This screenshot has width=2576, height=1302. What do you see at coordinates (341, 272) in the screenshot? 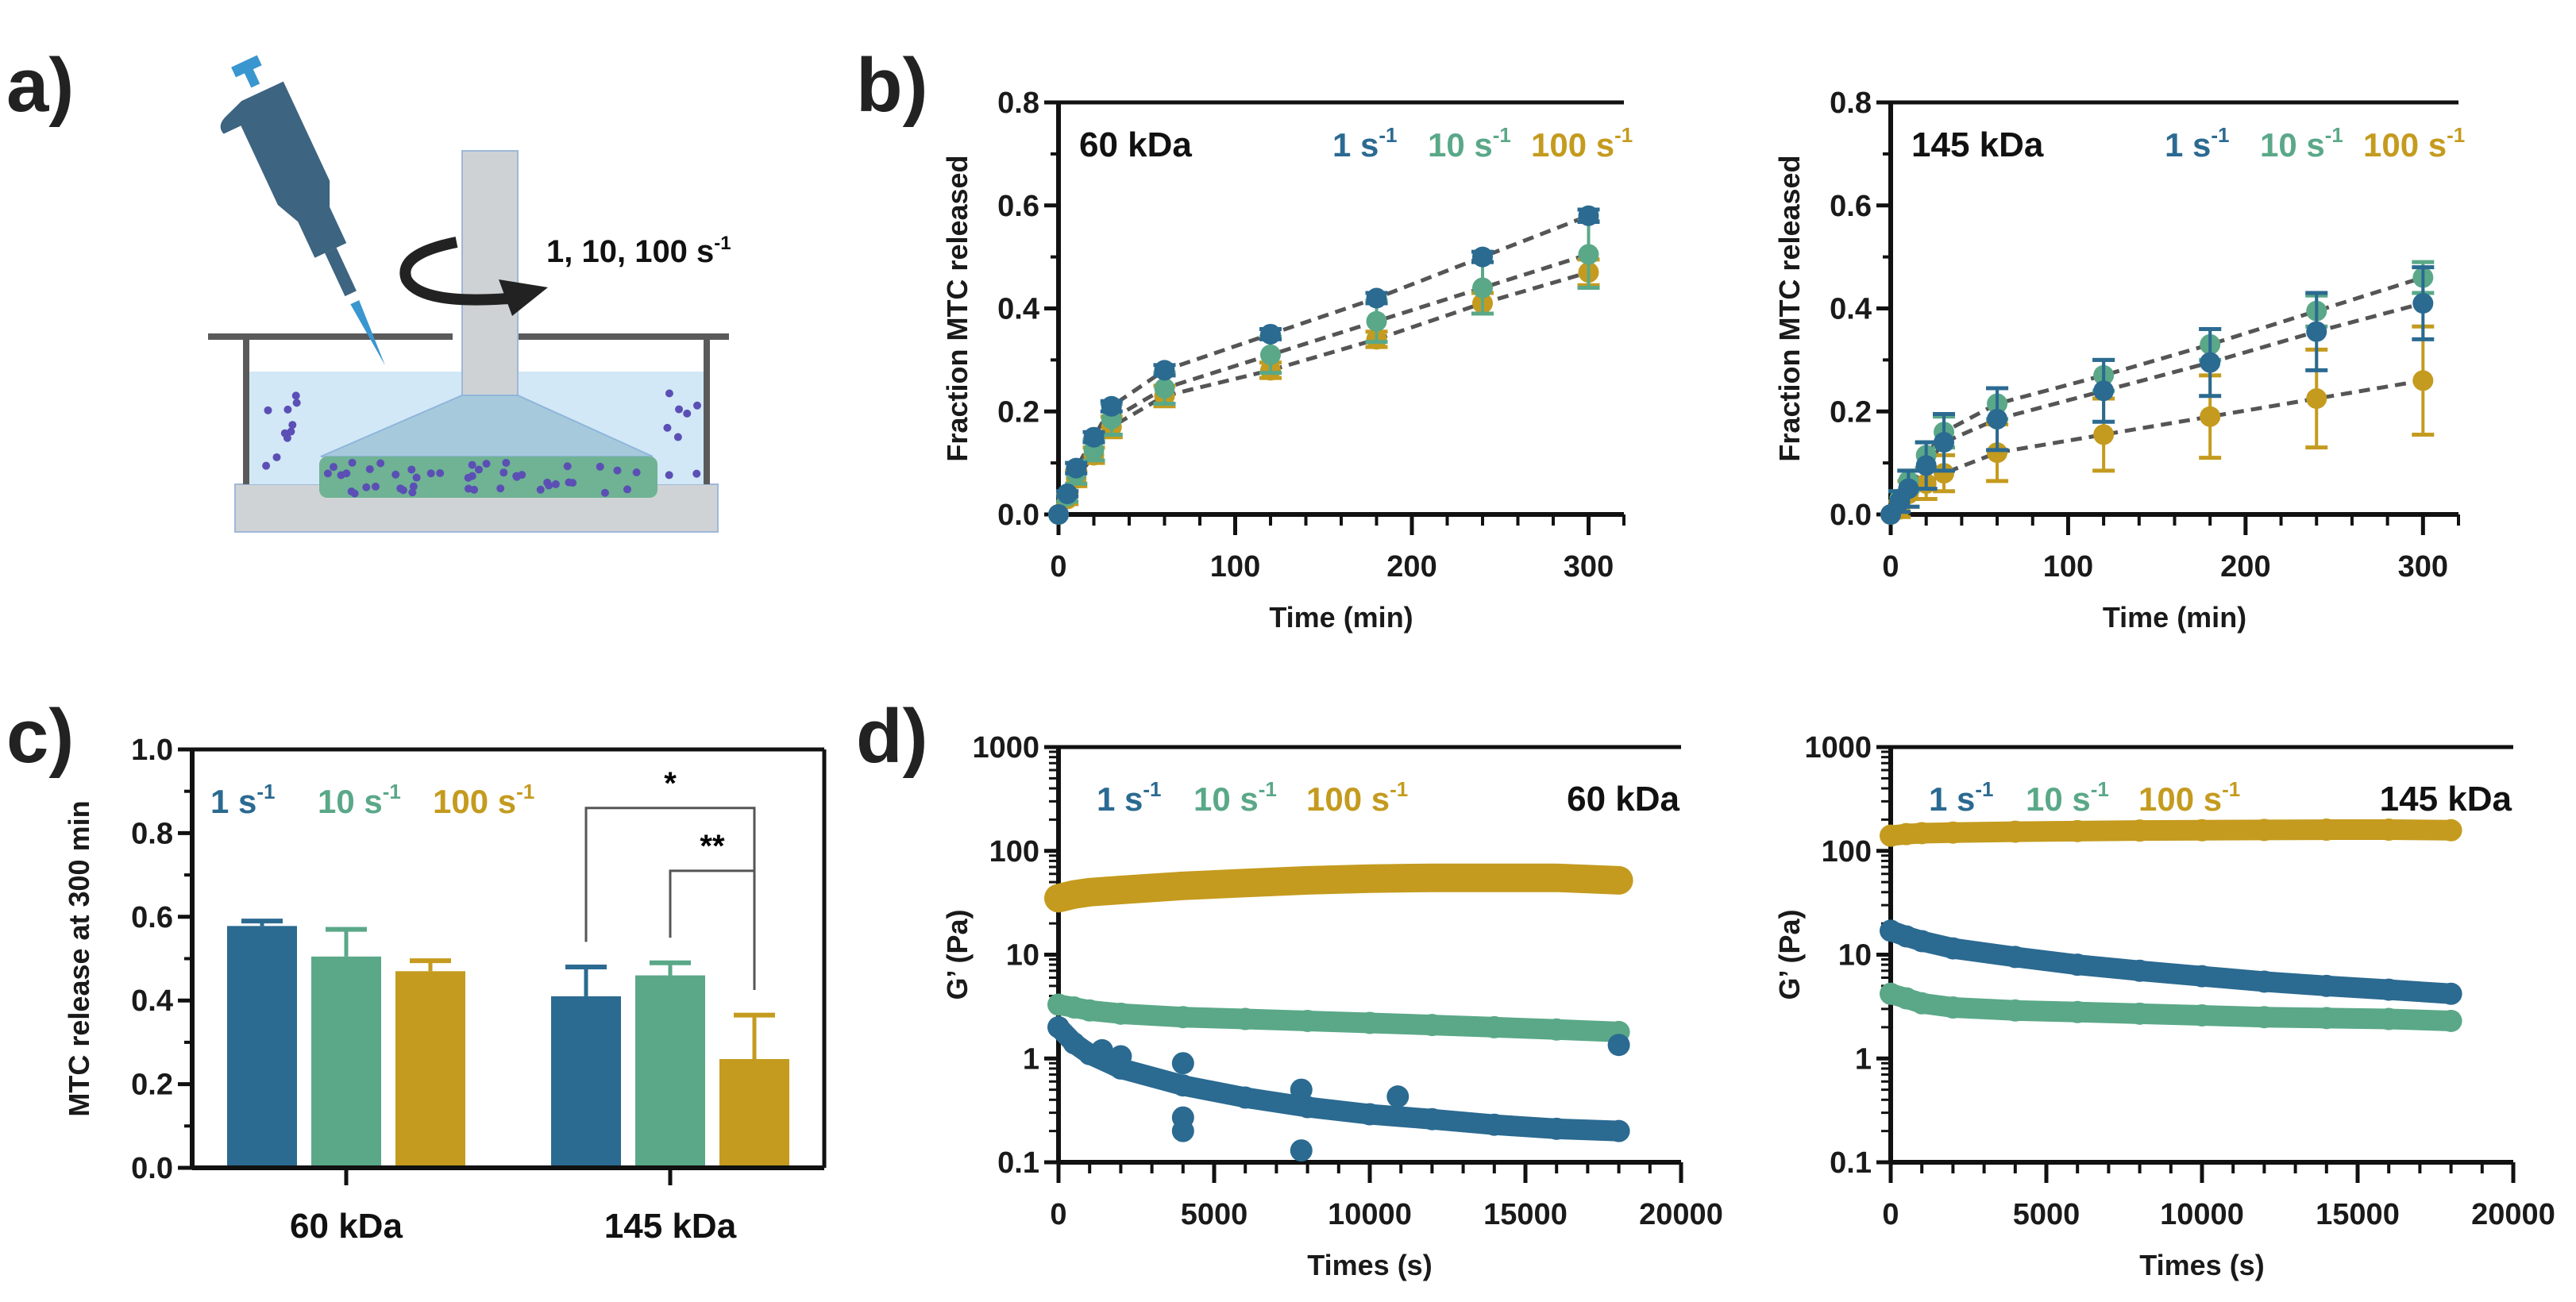
I see `pipette-shaft` at bounding box center [341, 272].